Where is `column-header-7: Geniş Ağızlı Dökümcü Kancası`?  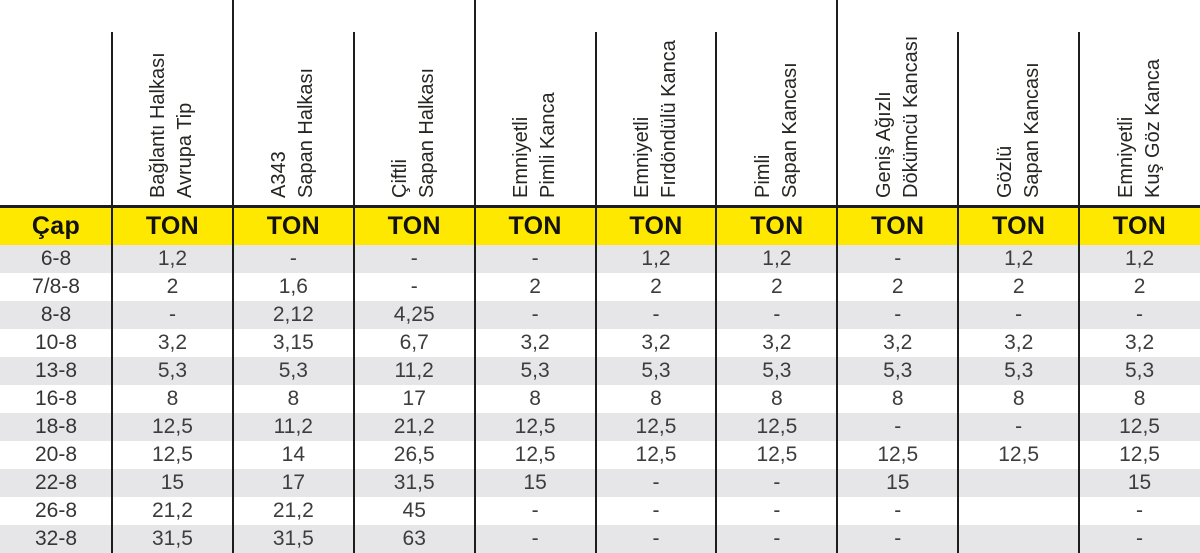 column-header-7: Geniş Ağızlı Dökümcü Kancası is located at coordinates (897, 102).